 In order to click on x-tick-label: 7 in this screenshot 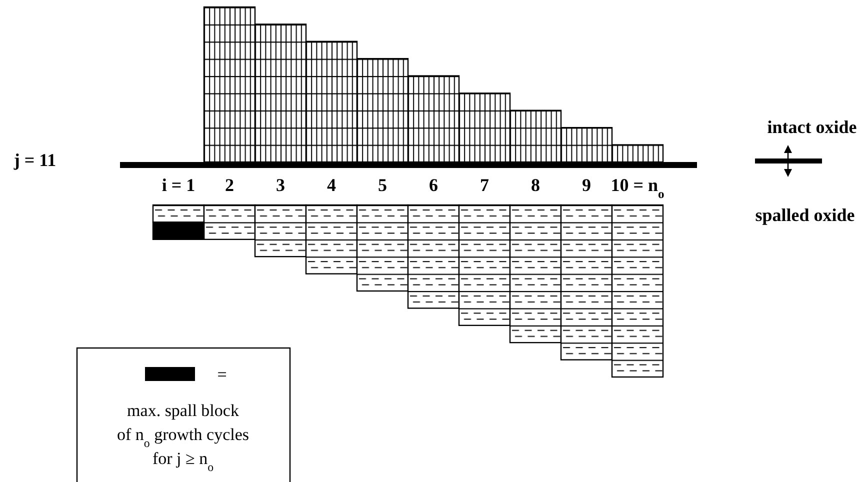, I will do `click(484, 185)`.